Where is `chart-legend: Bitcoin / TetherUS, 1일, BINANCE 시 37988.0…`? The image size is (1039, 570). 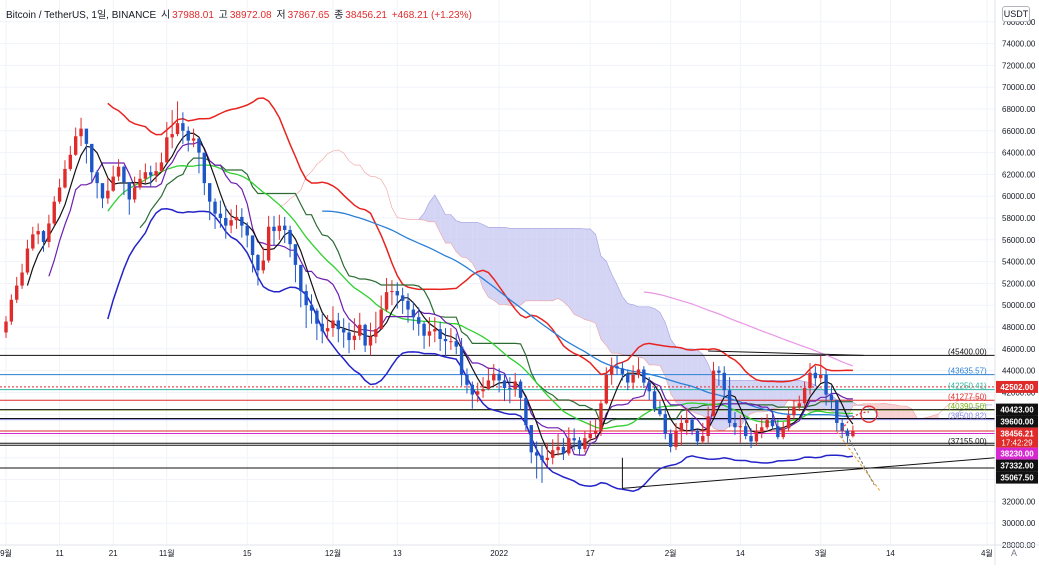
chart-legend: Bitcoin / TetherUS, 1일, BINANCE 시 37988.0… is located at coordinates (240, 13).